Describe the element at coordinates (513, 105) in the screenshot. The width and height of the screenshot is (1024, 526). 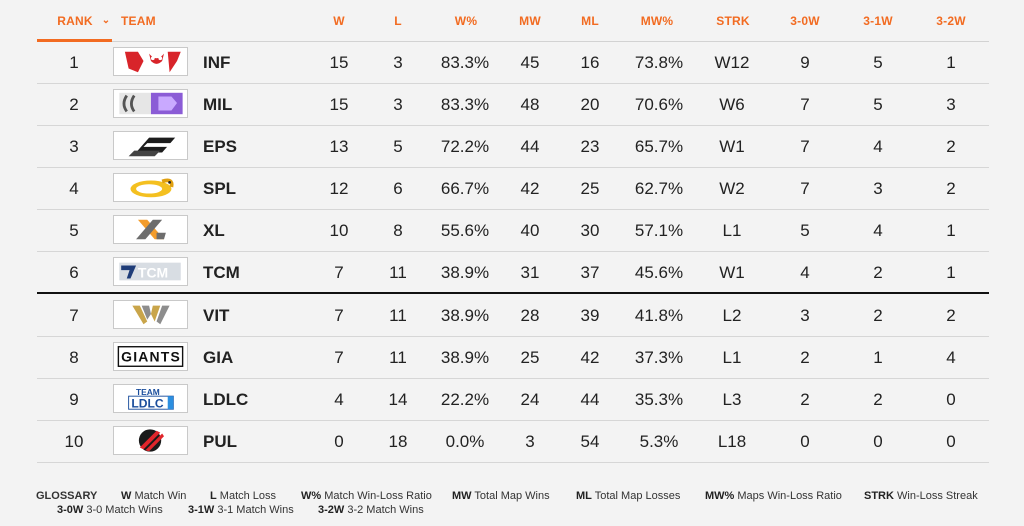
I see `table-row: 2 15 3 83.3% 48 20 70.6% W6 7 5 3 MIL` at that location.